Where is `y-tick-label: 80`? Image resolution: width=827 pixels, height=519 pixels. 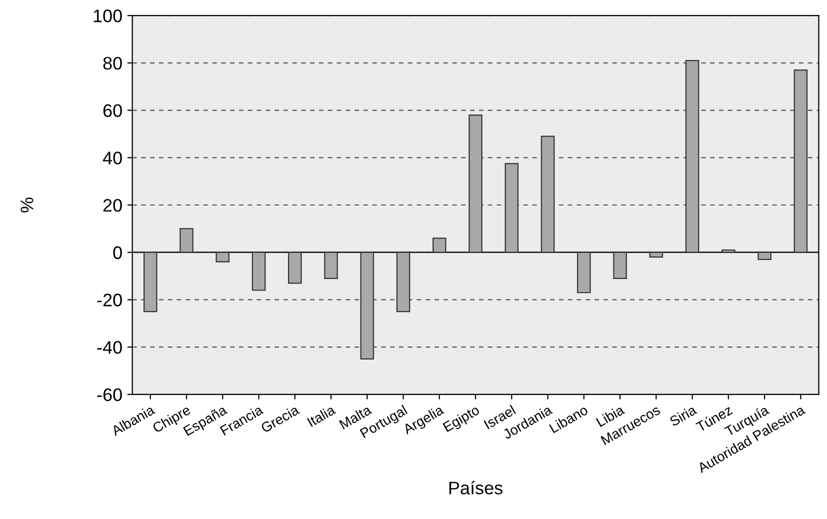 y-tick-label: 80 is located at coordinates (112, 63).